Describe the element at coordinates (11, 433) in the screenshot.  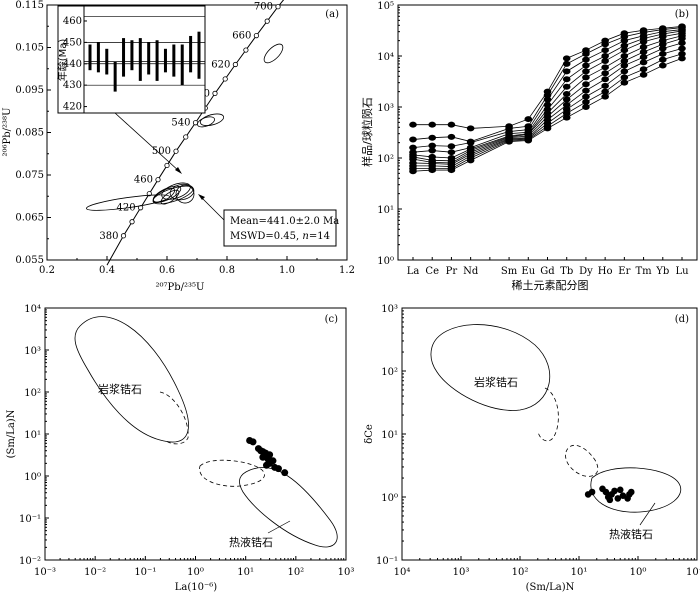
I see `y-axis-title: (Sm/La)N` at that location.